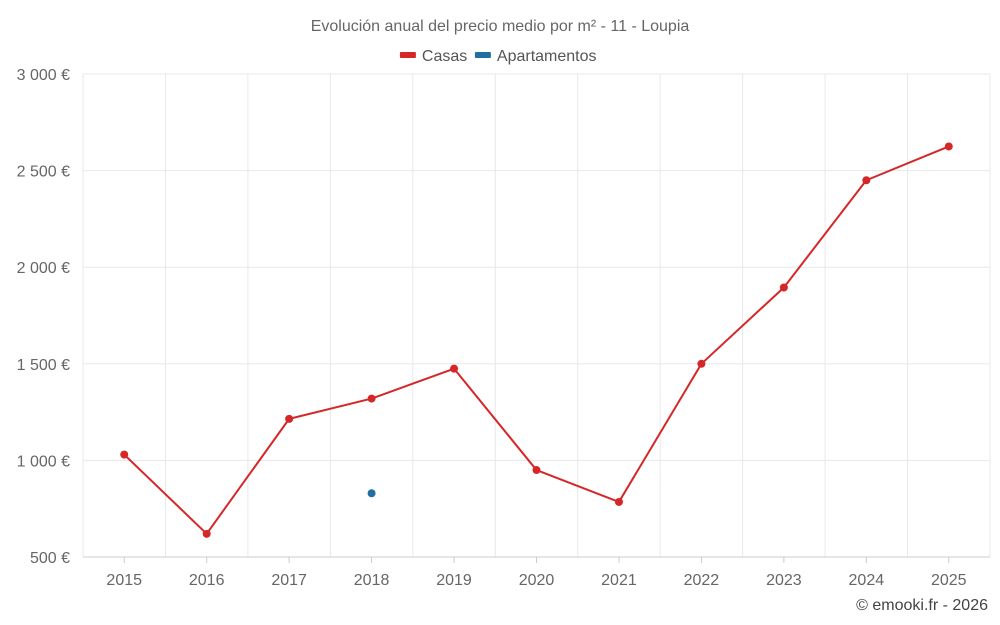 The width and height of the screenshot is (1000, 625). Describe the element at coordinates (784, 580) in the screenshot. I see `x-tick-label: 2023` at that location.